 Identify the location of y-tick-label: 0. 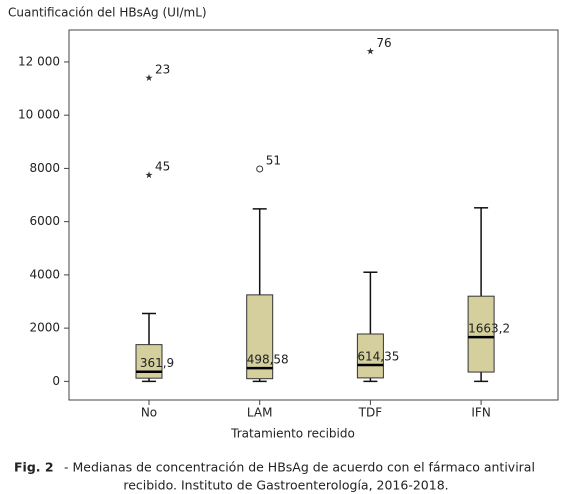
(56, 381).